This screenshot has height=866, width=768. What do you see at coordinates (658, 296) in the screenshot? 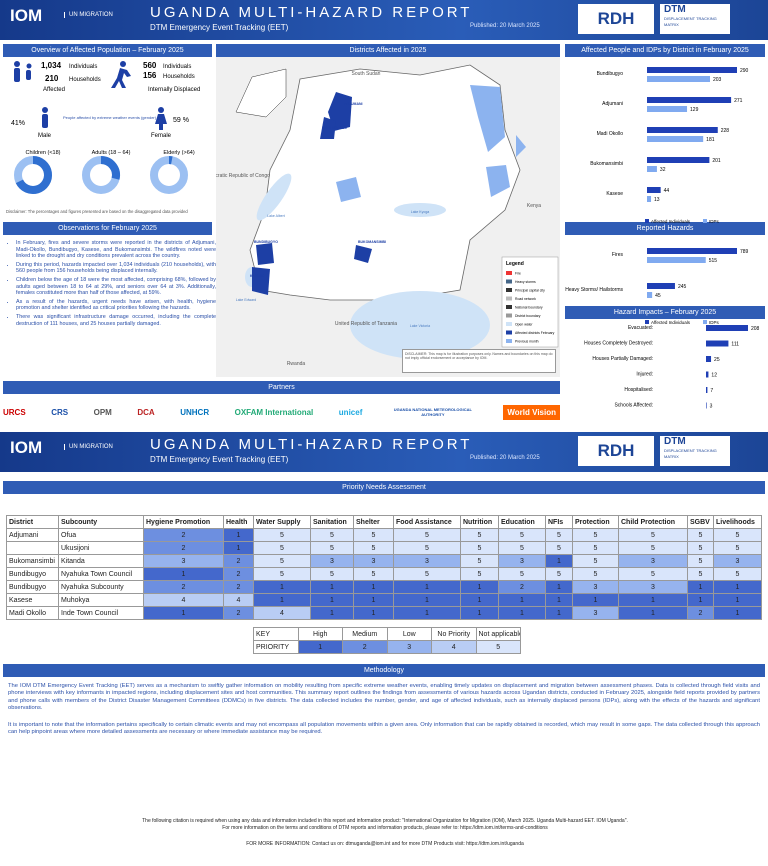
I see `value-label: 45` at bounding box center [658, 296].